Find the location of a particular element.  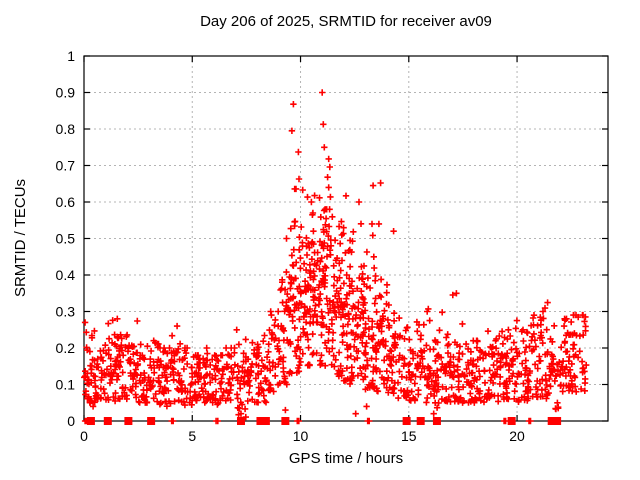

svg-text: 0.5 is located at coordinates (66, 239).